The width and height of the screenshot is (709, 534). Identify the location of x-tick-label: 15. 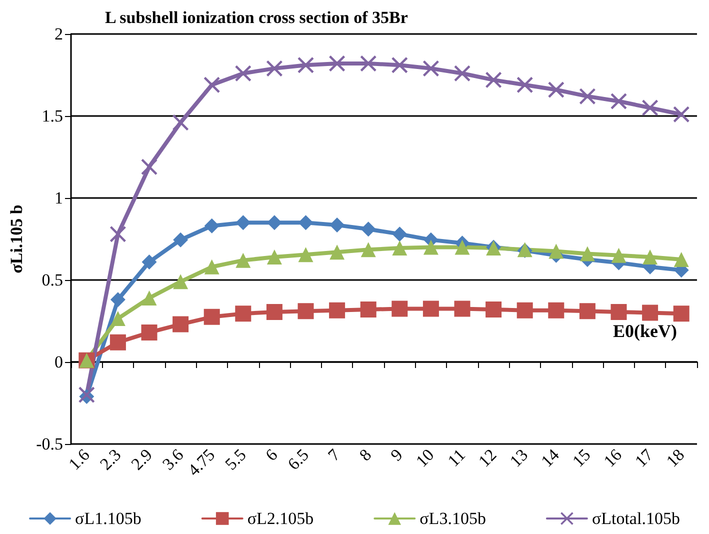
(581, 458).